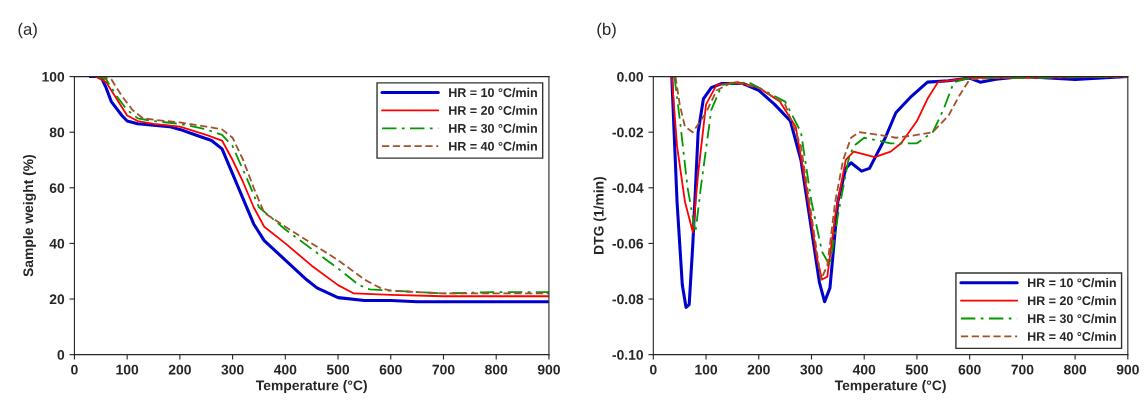 Image resolution: width=1145 pixels, height=403 pixels. I want to click on y-tick-label: 60, so click(57, 188).